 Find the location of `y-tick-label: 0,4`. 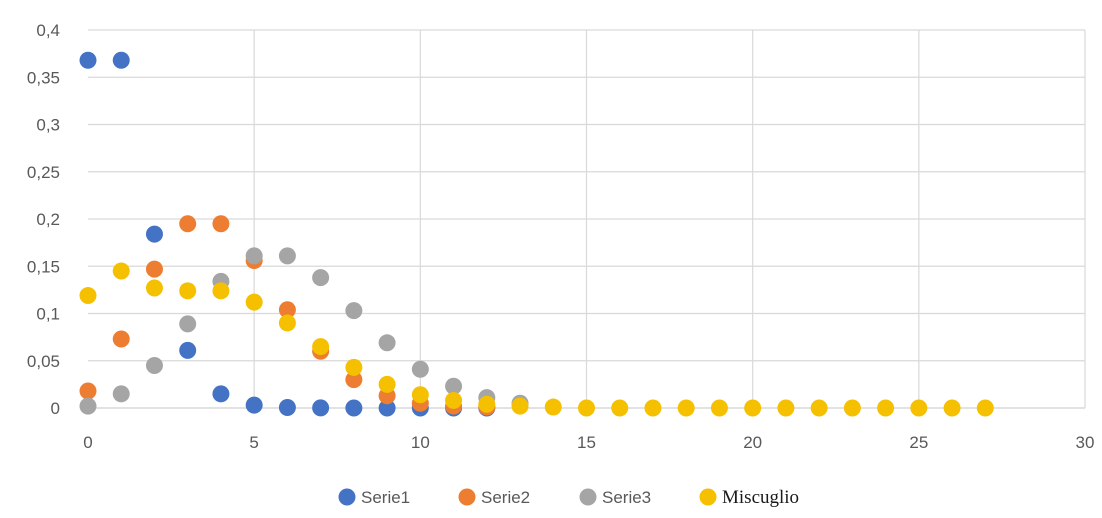

y-tick-label: 0,4 is located at coordinates (48, 30).